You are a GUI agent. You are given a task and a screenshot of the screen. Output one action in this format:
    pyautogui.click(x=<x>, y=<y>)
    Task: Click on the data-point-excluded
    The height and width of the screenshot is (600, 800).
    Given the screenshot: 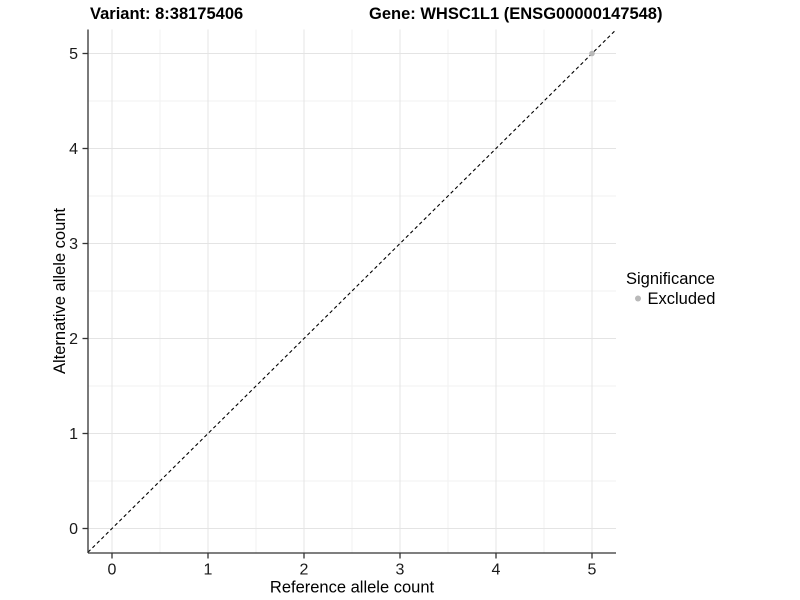 What is the action you would take?
    pyautogui.click(x=592, y=53)
    